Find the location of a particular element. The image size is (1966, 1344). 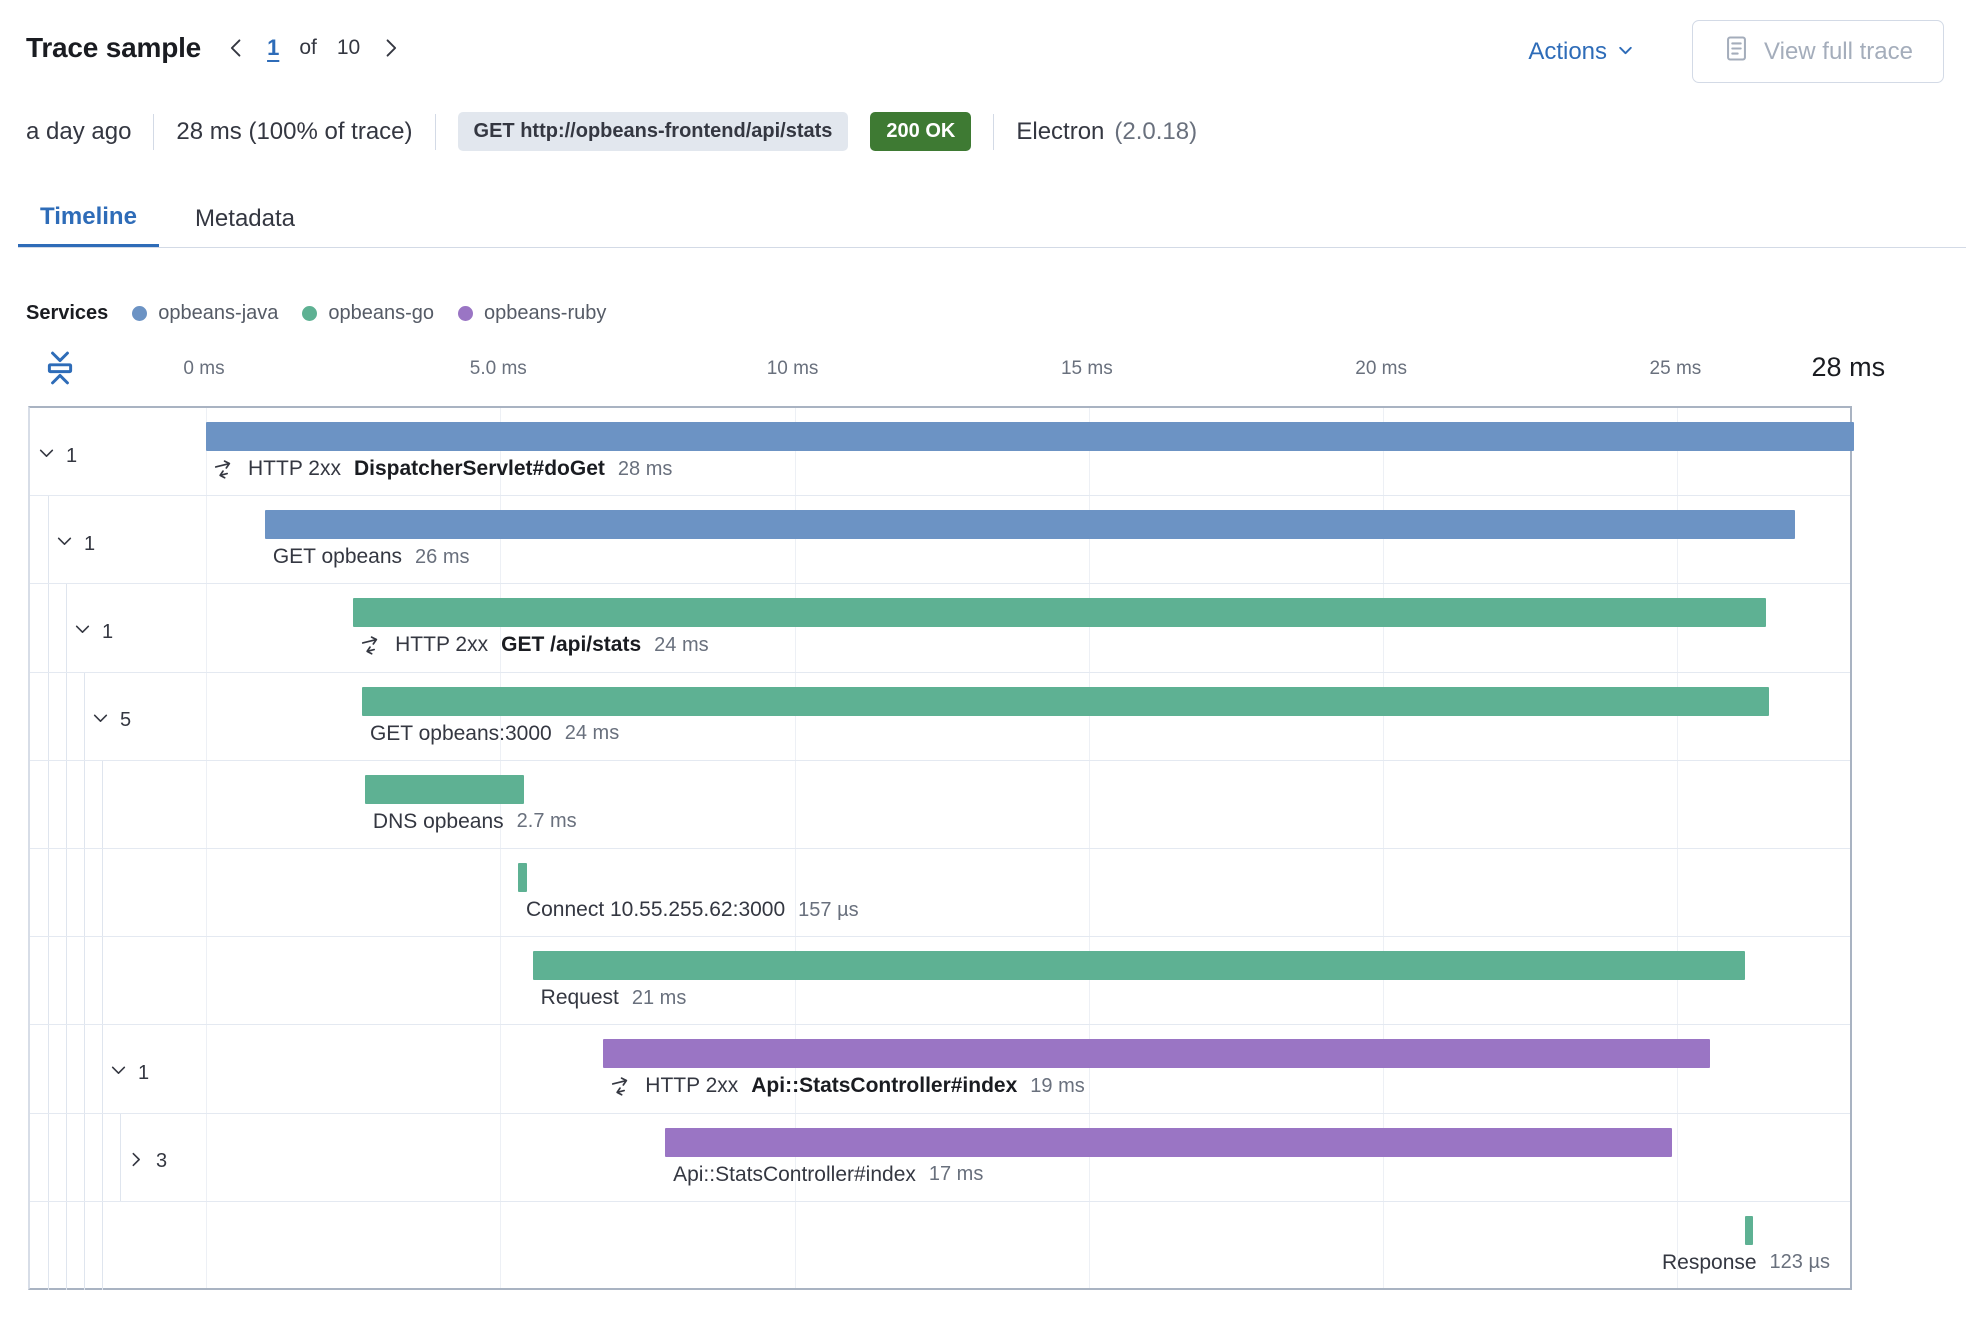

span-duration: 26 ms is located at coordinates (442, 556).